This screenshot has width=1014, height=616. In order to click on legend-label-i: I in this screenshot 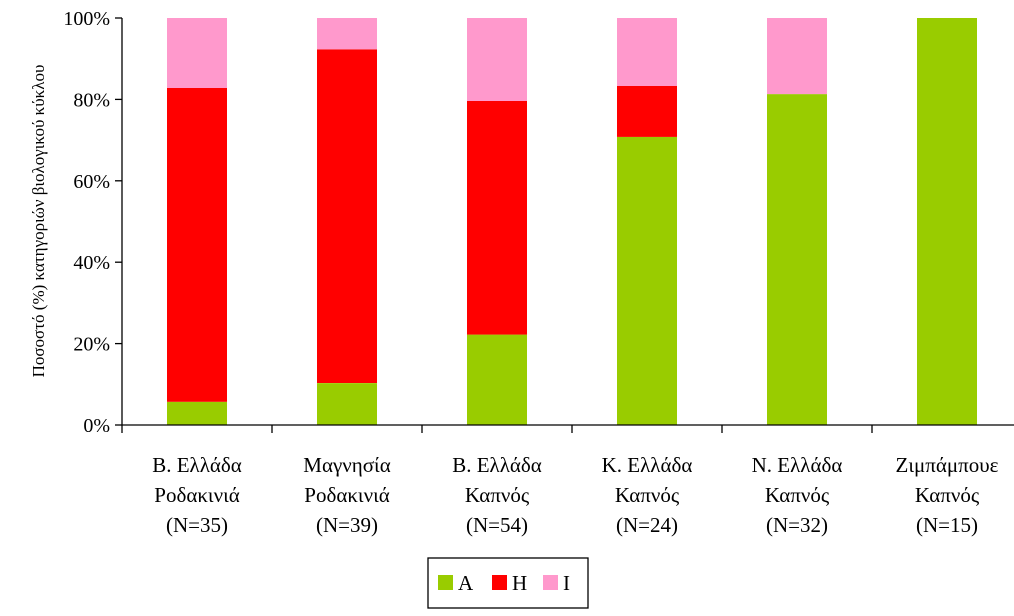, I will do `click(566, 583)`.